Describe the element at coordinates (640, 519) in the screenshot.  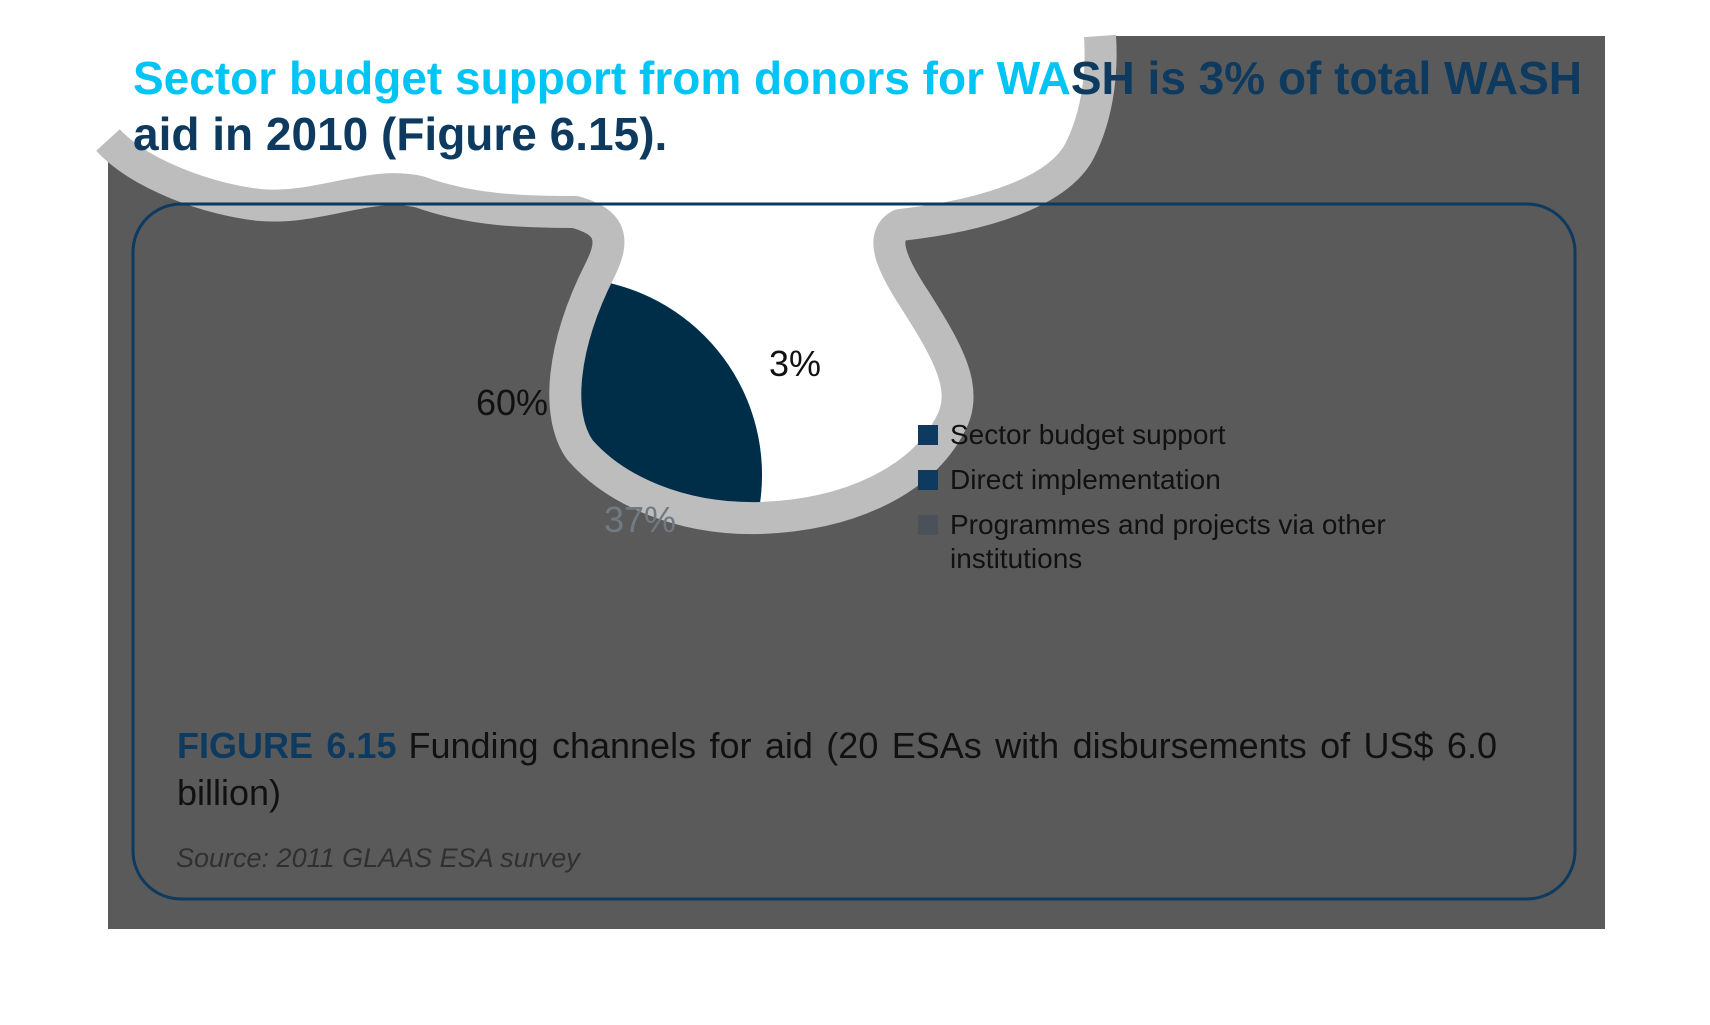
I see `pie-slice-label: 37%` at that location.